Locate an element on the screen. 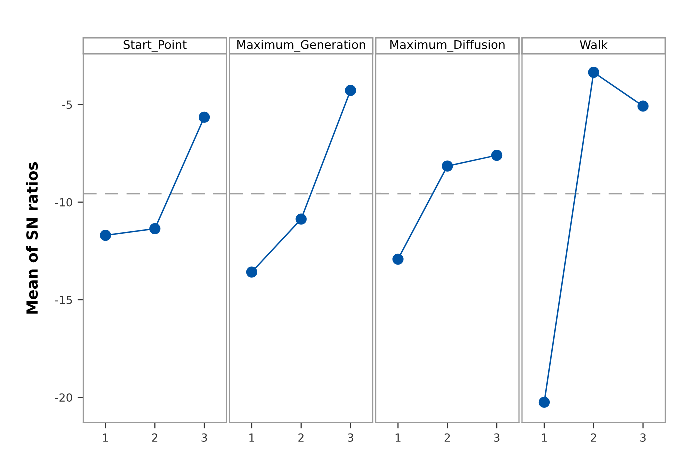 The height and width of the screenshot is (463, 688). y-tick-label: -15 is located at coordinates (63, 300).